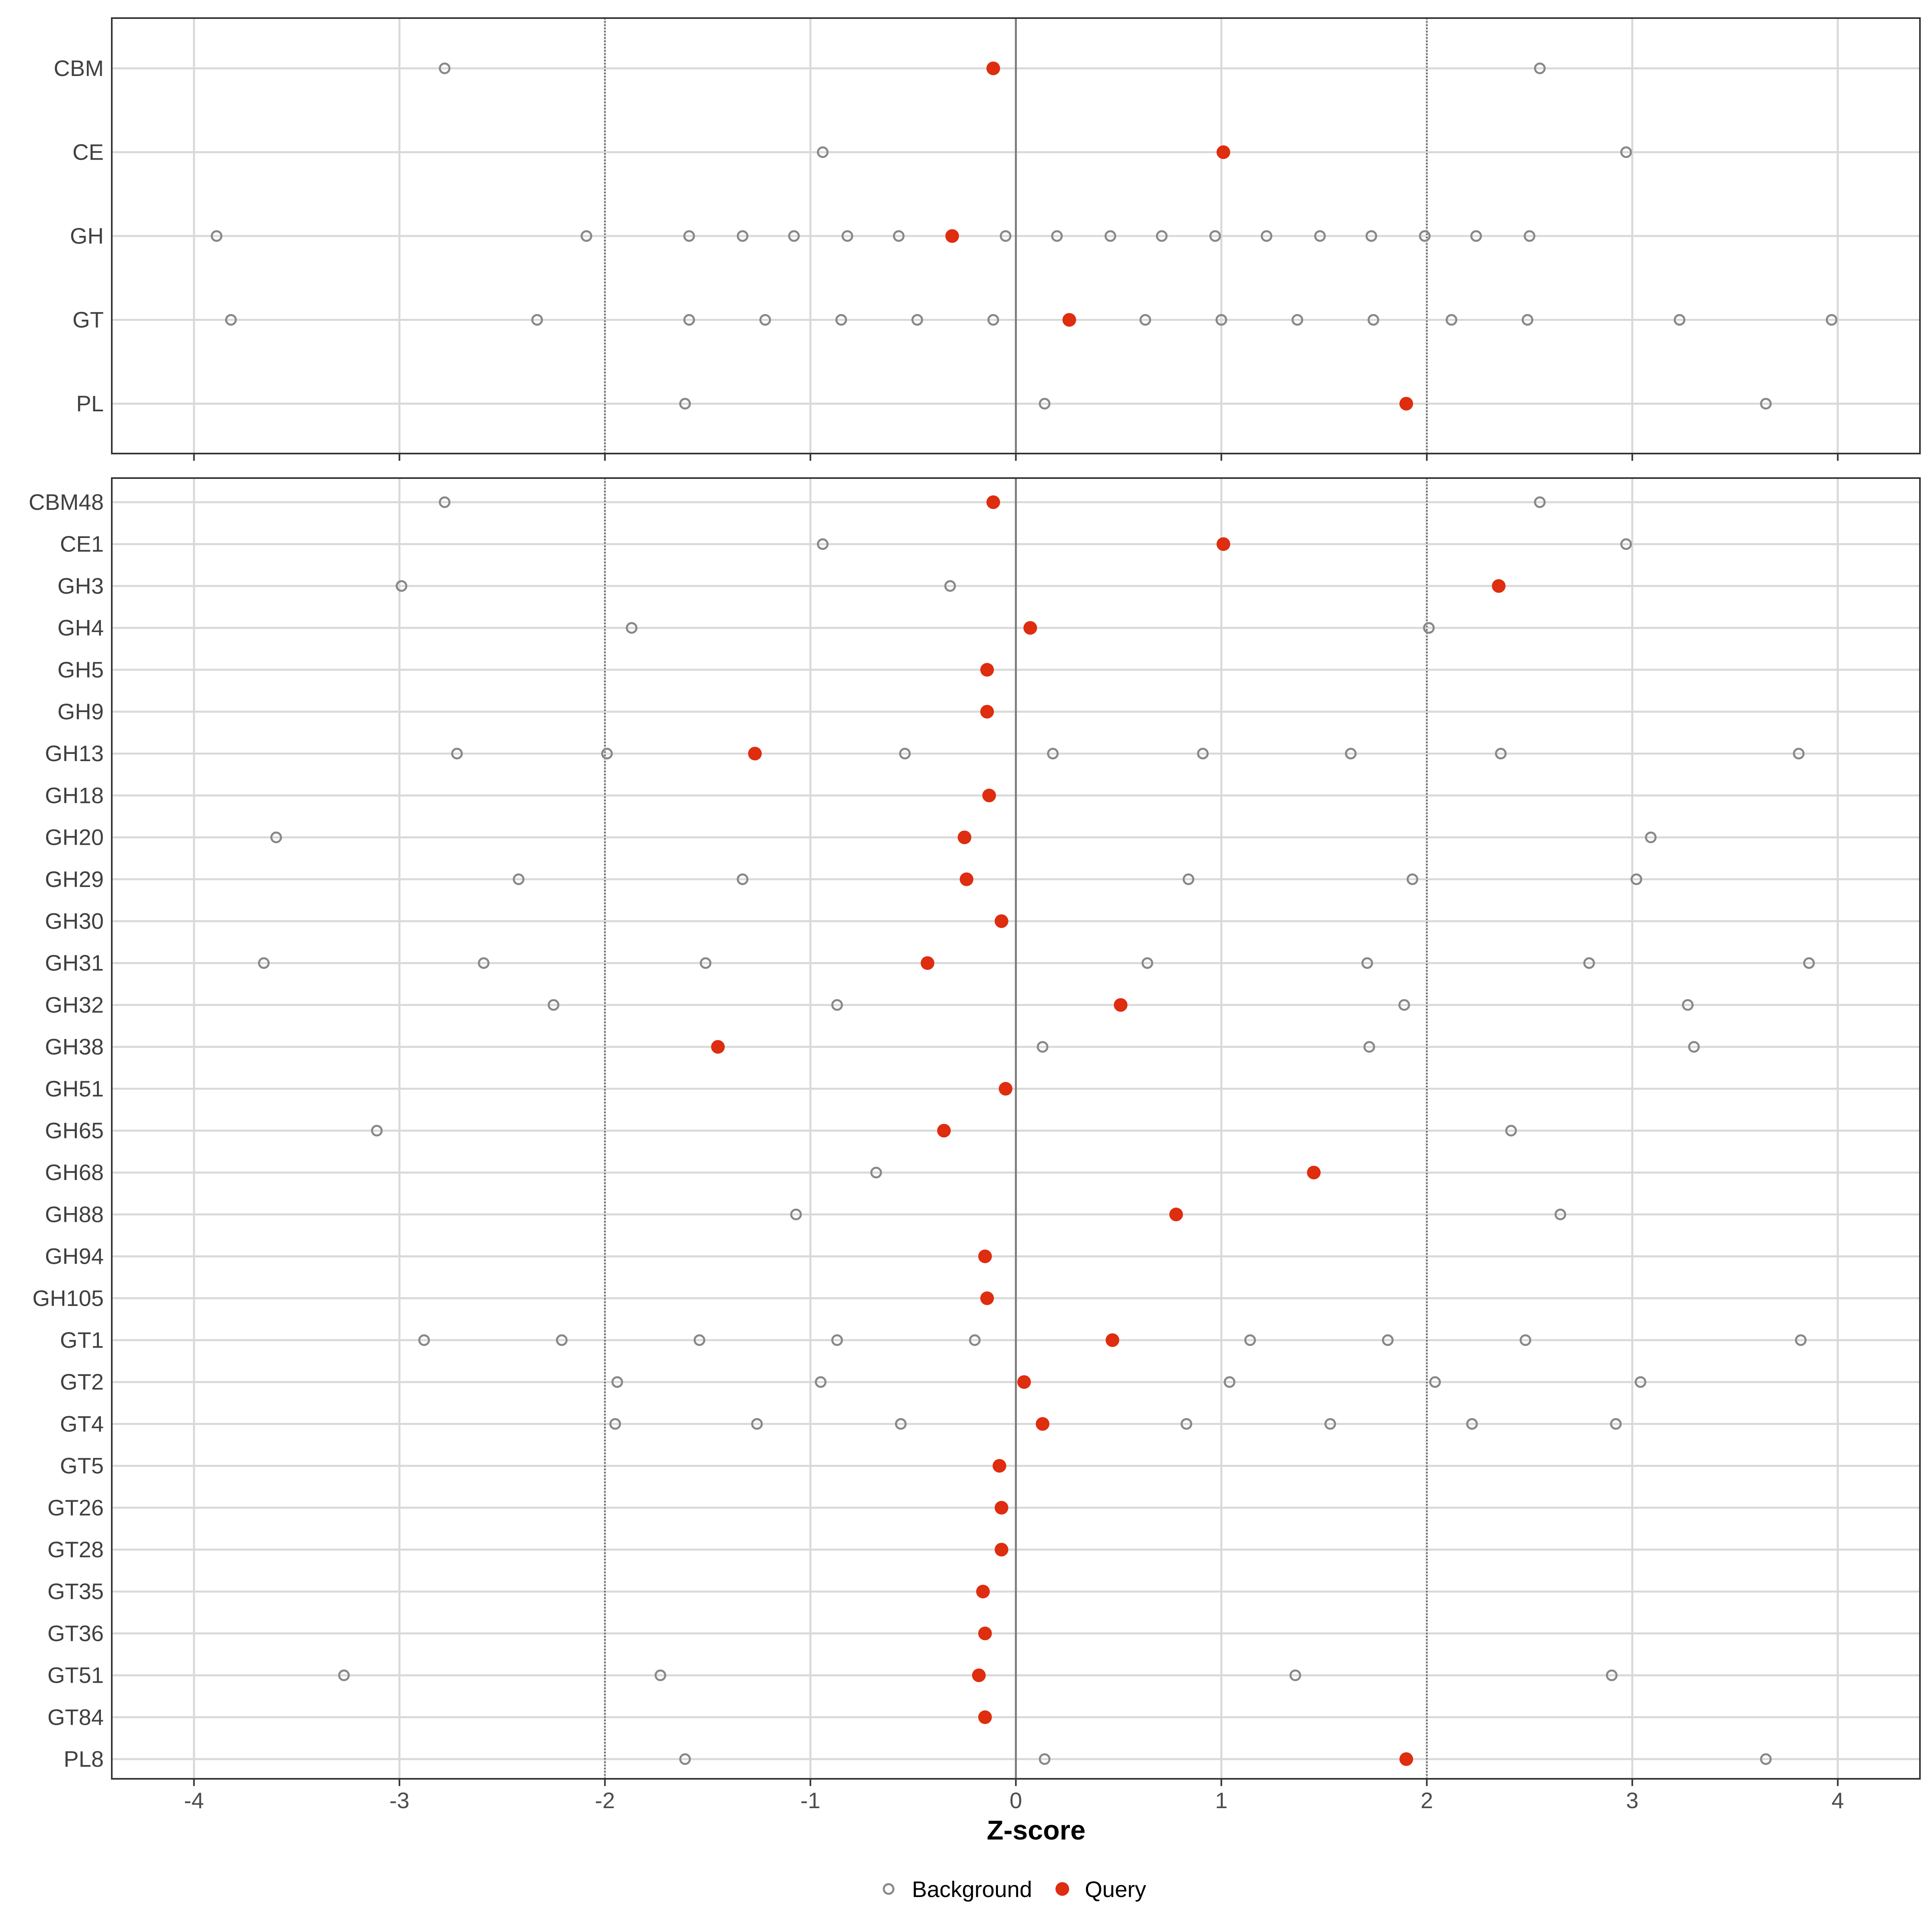  Describe the element at coordinates (68, 1298) in the screenshot. I see `category-label: GH105` at that location.